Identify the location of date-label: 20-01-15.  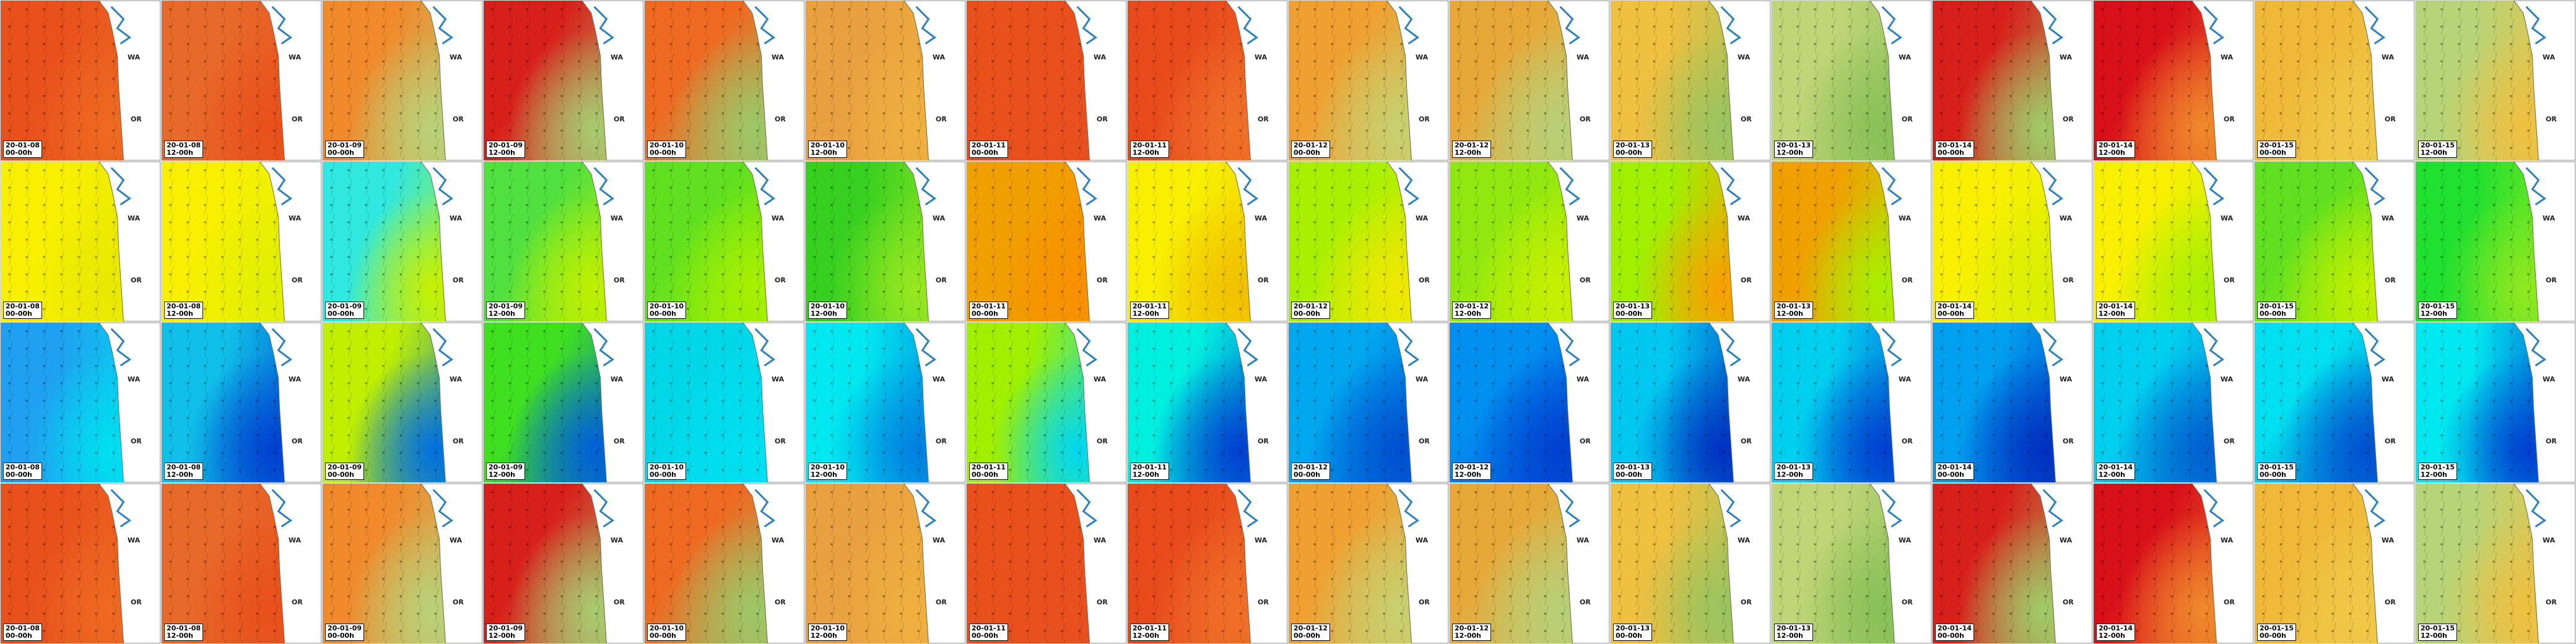
(2438, 306).